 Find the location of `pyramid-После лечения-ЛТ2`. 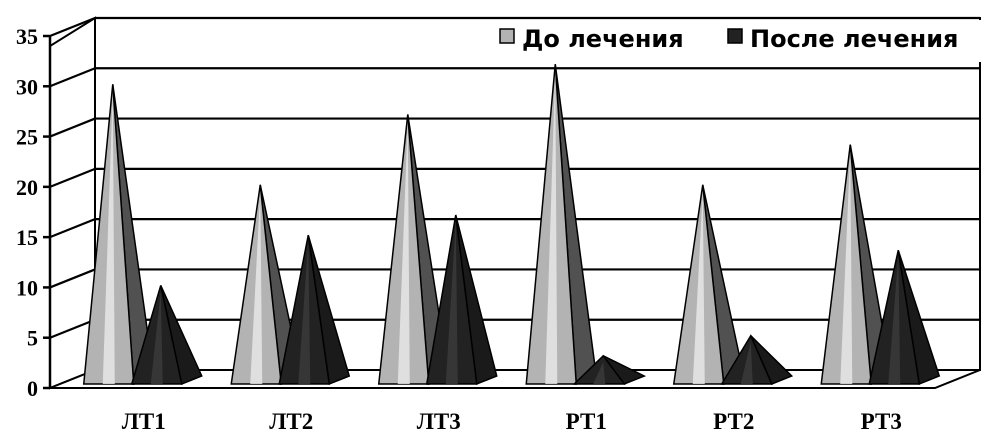

pyramid-После лечения-ЛТ2 is located at coordinates (314, 310).